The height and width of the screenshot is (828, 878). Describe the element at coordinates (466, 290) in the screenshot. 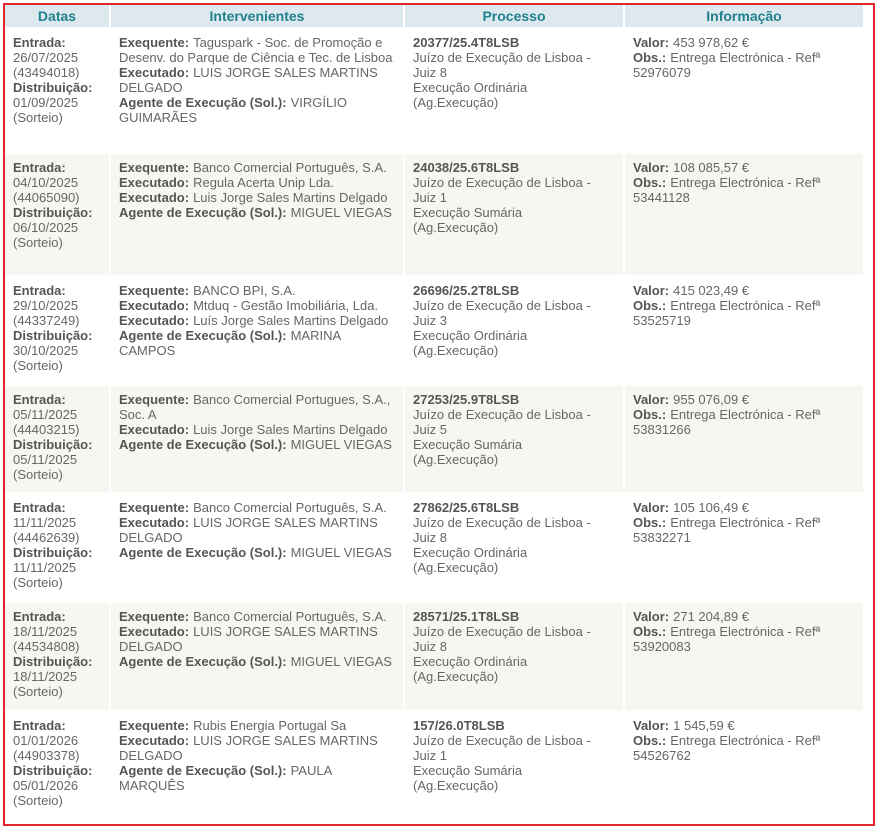

I see `field-label: 26696/25.2T8LSB` at that location.